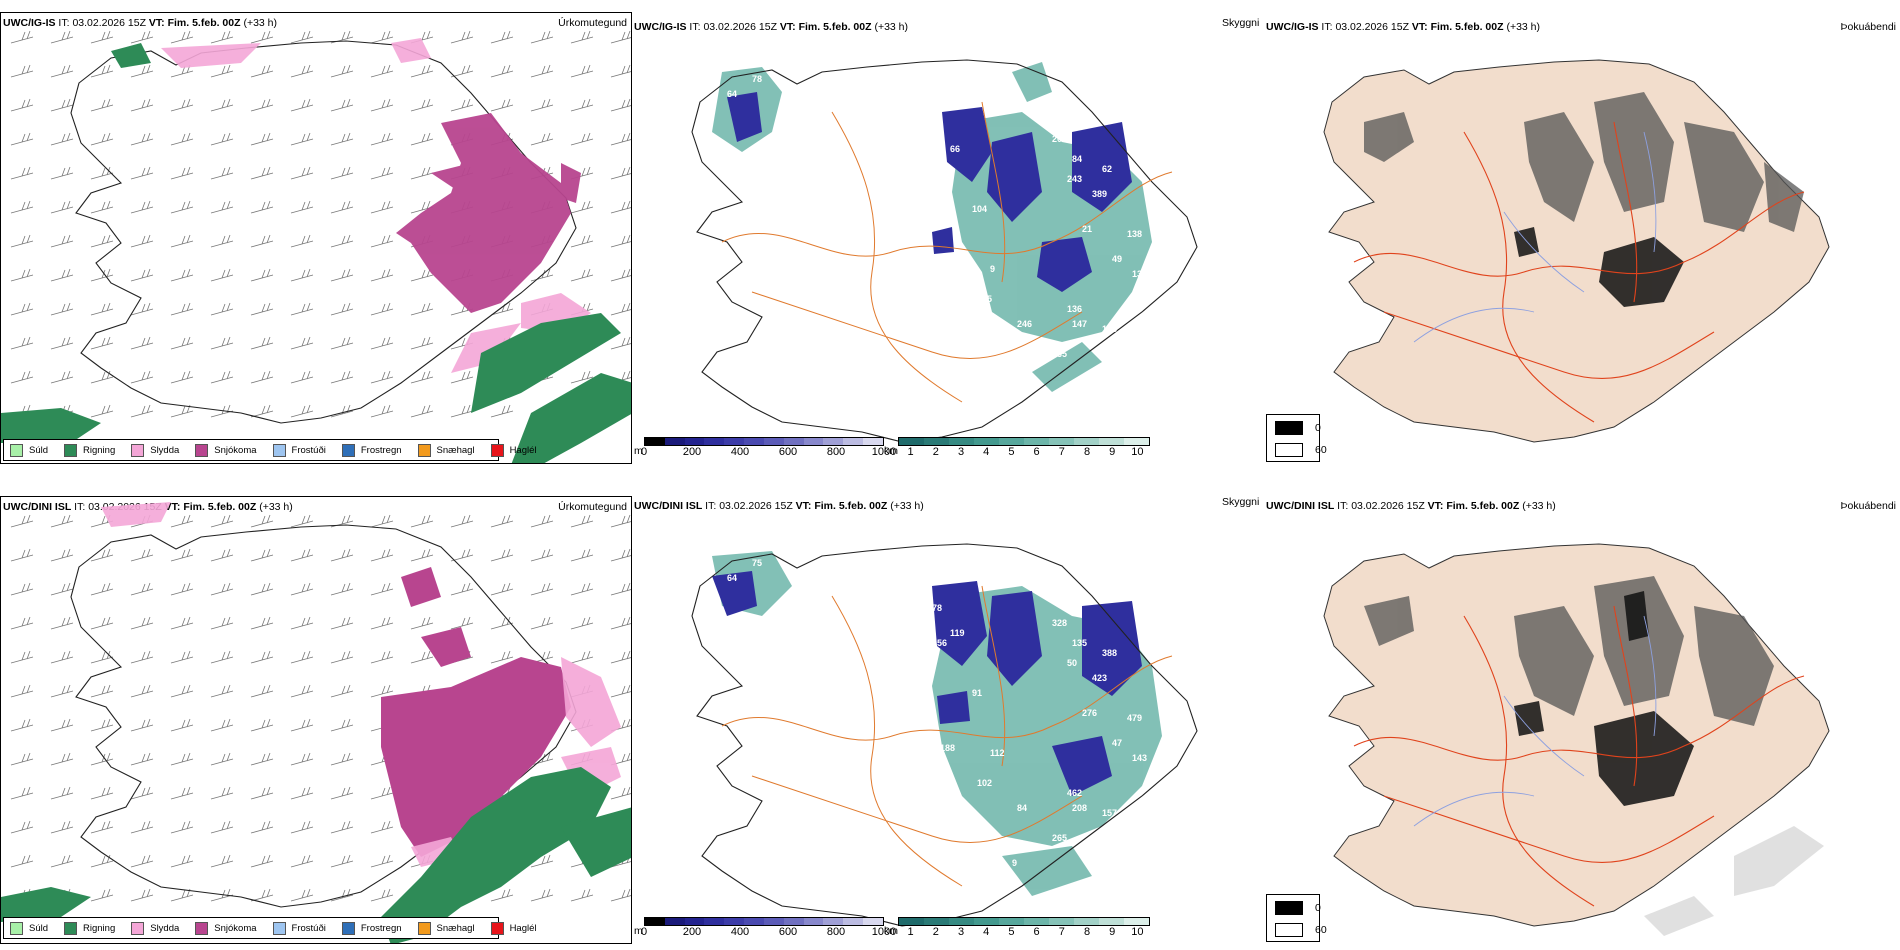 The width and height of the screenshot is (1900, 950). What do you see at coordinates (1022, 808) in the screenshot?
I see `visibility-value-label: 84` at bounding box center [1022, 808].